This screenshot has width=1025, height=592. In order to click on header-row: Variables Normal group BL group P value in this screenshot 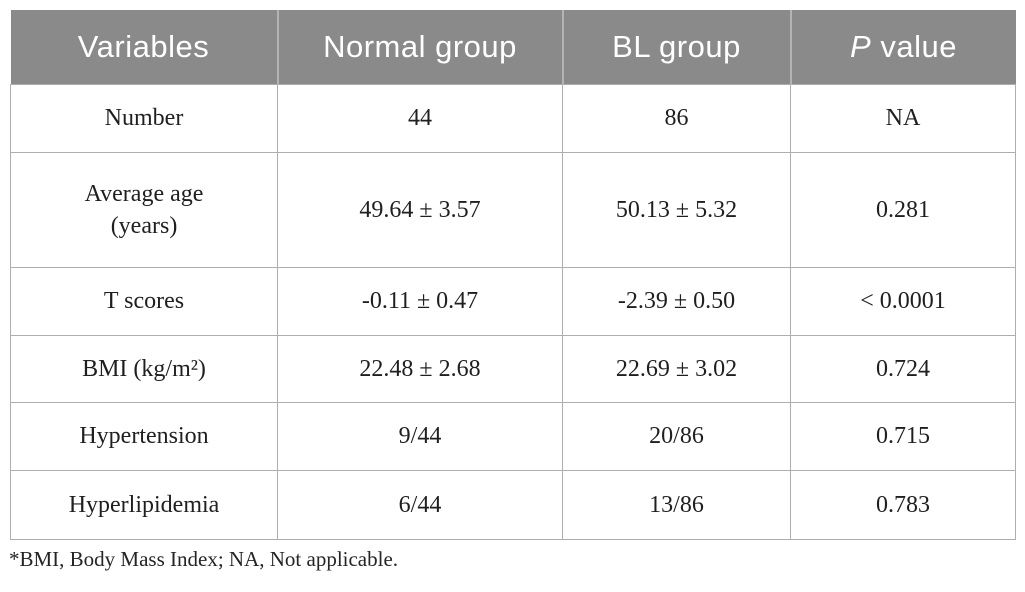, I will do `click(513, 47)`.